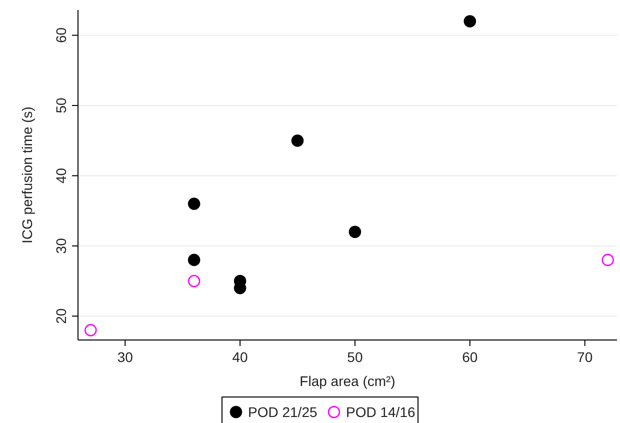 This screenshot has height=423, width=620. Describe the element at coordinates (381, 412) in the screenshot. I see `legend-label: POD 14/16` at that location.